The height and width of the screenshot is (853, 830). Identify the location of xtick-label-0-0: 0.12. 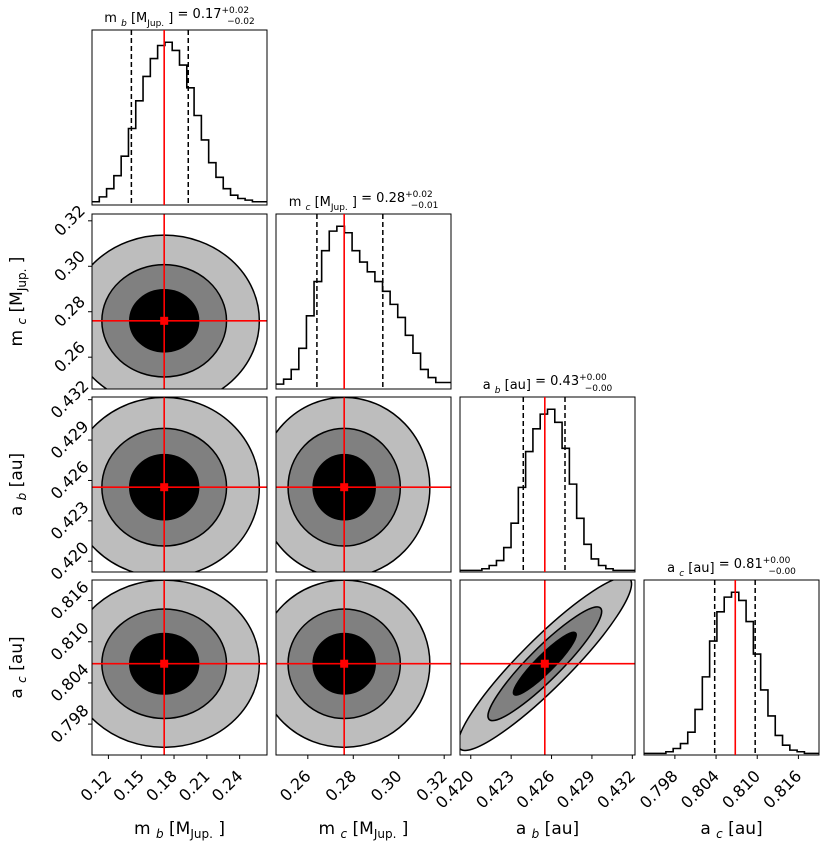
(96, 785).